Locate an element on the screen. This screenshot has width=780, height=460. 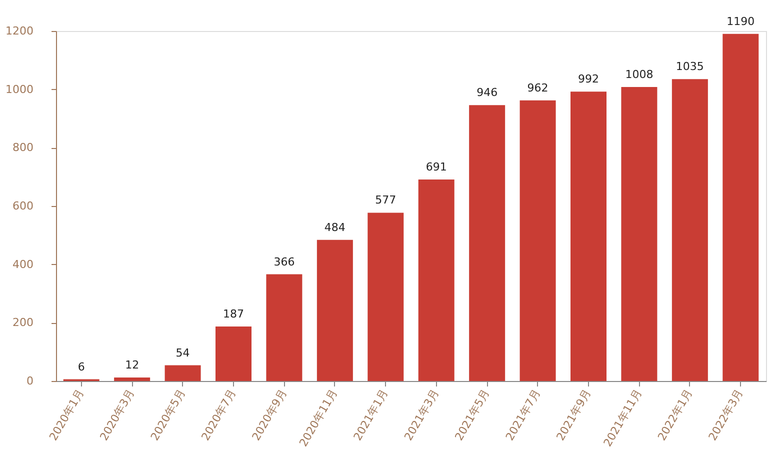
data-label: 366 is located at coordinates (284, 261).